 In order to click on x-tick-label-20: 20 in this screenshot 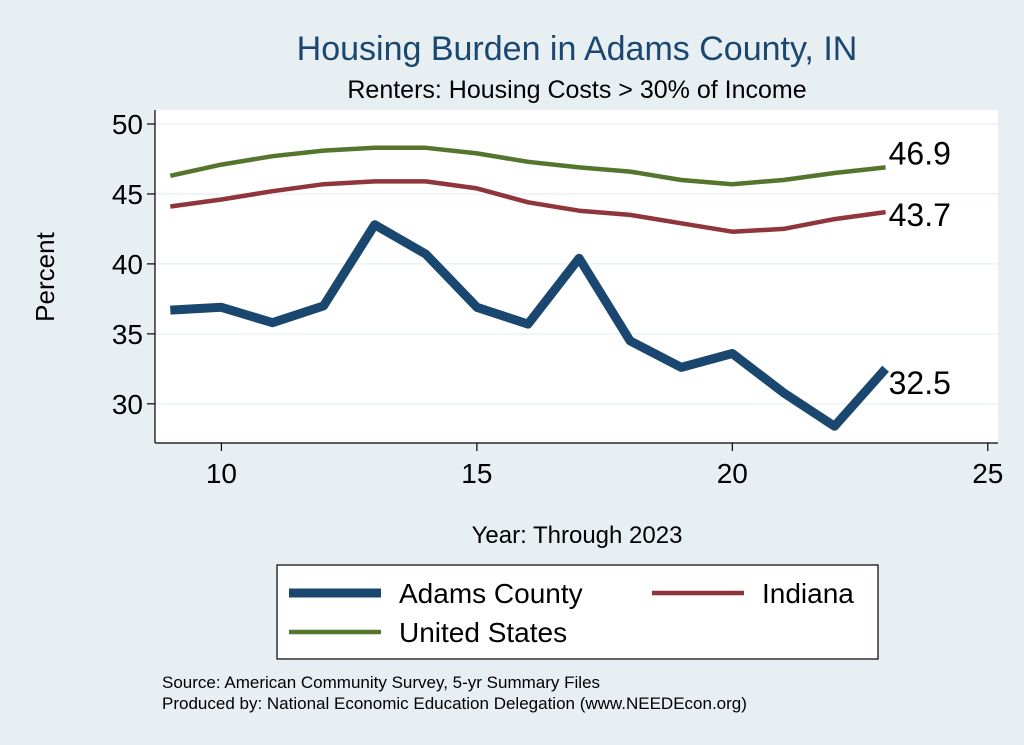, I will do `click(732, 473)`.